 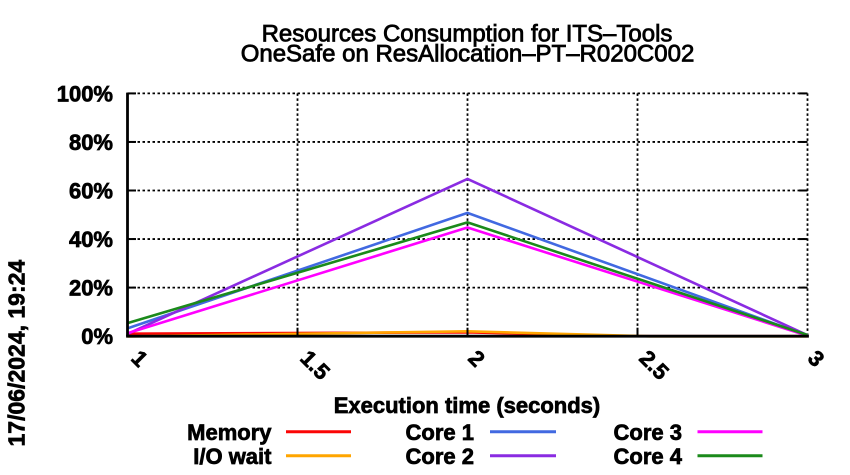 What do you see at coordinates (91, 239) in the screenshot?
I see `svg-text: 40%` at bounding box center [91, 239].